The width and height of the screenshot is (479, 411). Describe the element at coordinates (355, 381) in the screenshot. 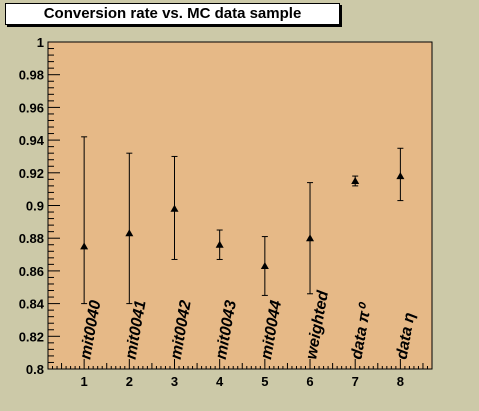

I see `x-tick-label: 7` at that location.